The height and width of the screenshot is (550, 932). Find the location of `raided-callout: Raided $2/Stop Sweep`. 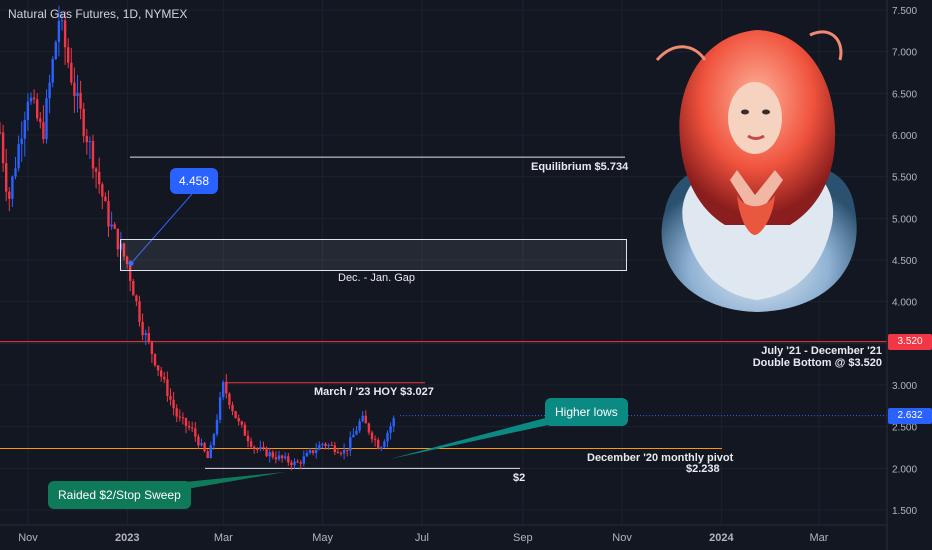

raided-callout: Raided $2/Stop Sweep is located at coordinates (119, 495).